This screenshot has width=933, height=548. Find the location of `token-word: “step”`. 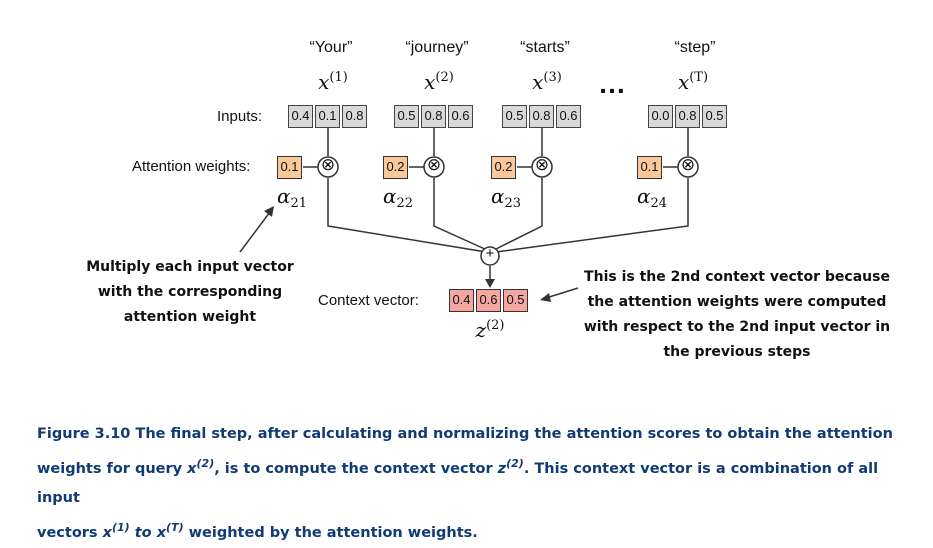

token-word: “step” is located at coordinates (695, 47).